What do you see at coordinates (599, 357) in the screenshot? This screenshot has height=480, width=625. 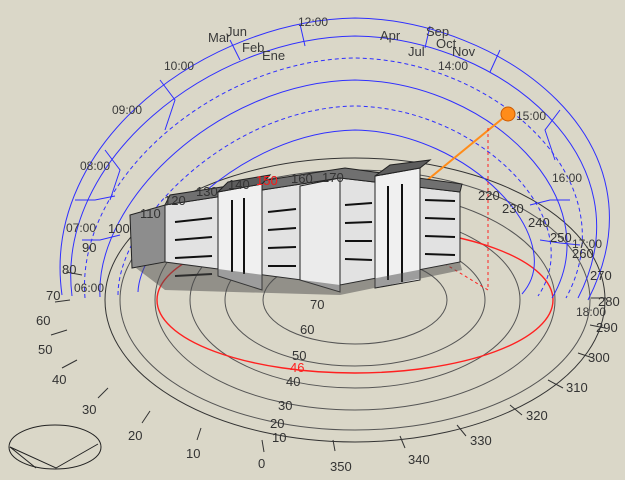 I see `azimuth-label: 300` at bounding box center [599, 357].